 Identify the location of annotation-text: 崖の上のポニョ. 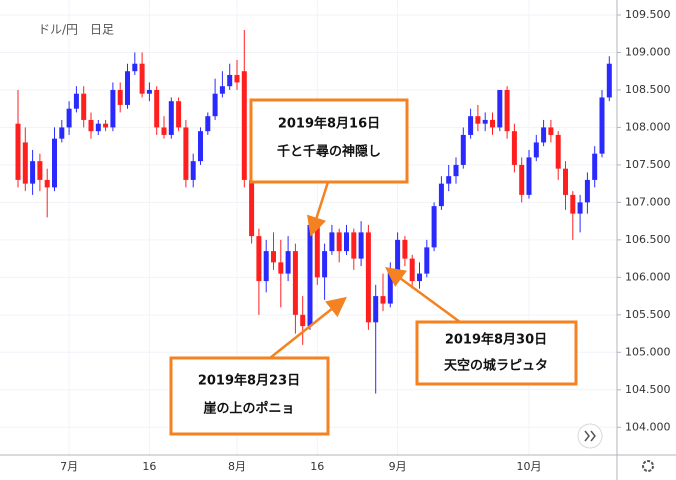
(248, 409).